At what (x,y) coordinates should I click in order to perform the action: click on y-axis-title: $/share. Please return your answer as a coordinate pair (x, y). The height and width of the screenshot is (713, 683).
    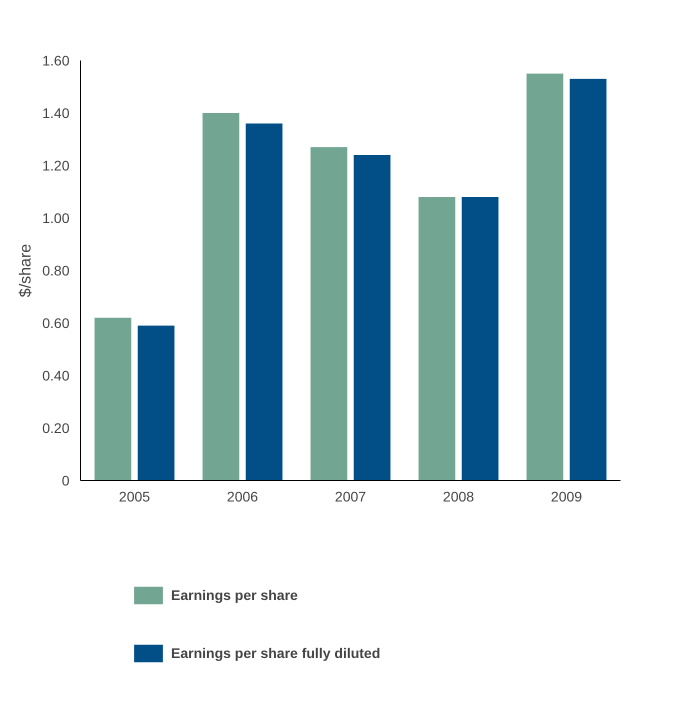
    Looking at the image, I should click on (25, 271).